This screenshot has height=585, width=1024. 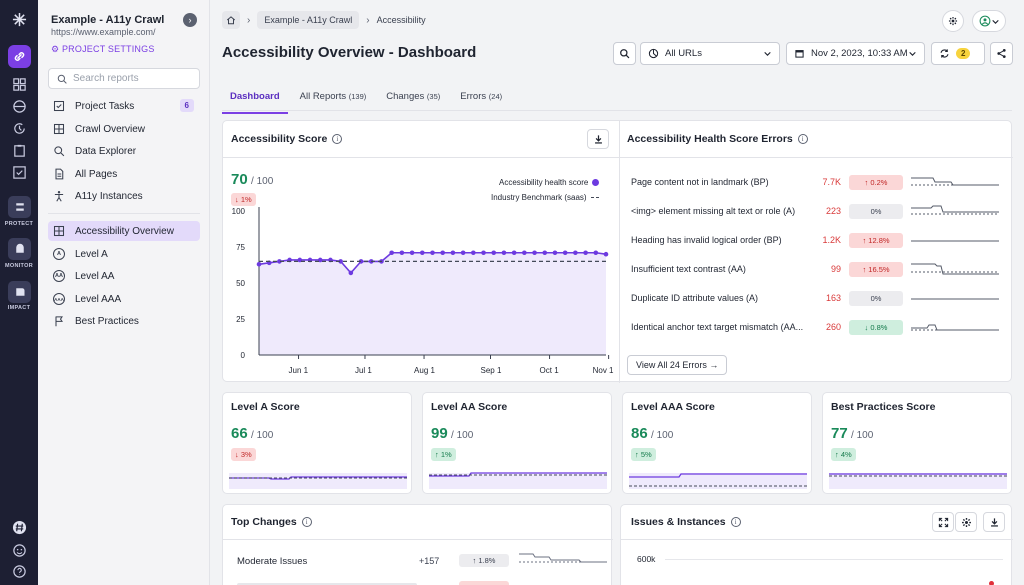 I want to click on url-filter-select: All URLs, so click(x=710, y=53).